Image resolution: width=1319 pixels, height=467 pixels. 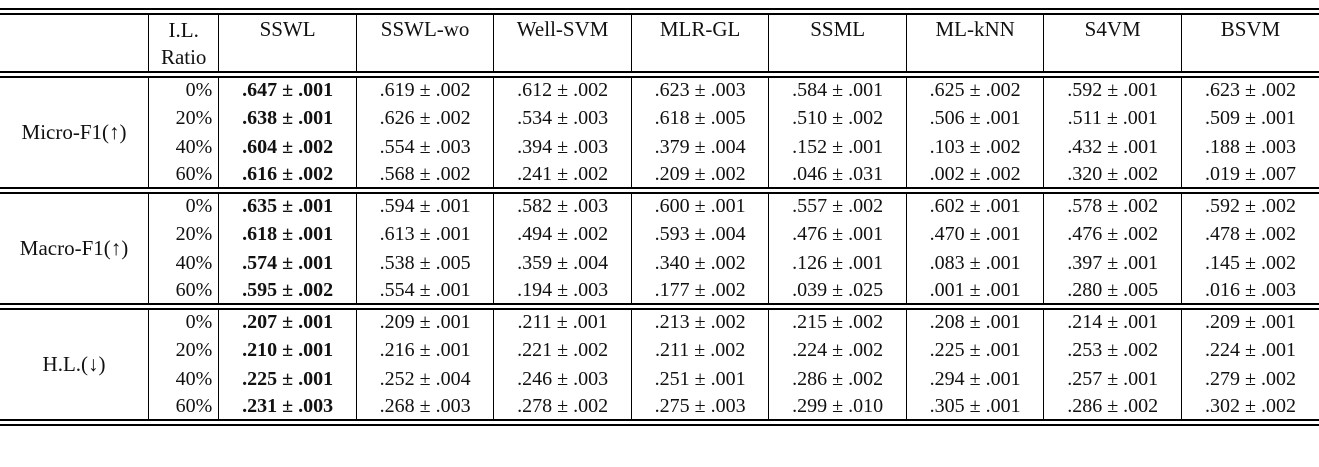 I want to click on ratio-cell: 60%, so click(x=183, y=176).